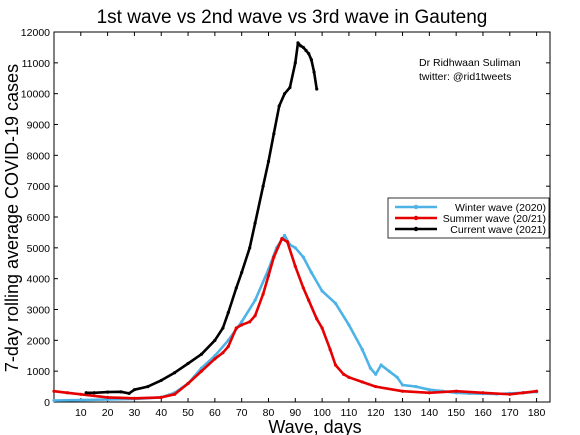  Describe the element at coordinates (242, 413) in the screenshot. I see `x-tick-label: 70` at that location.